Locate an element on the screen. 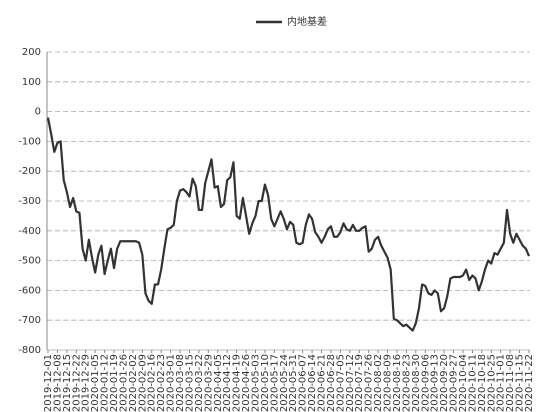 Image resolution: width=550 pixels, height=412 pixels. x-tick-label: 2020-03-08 is located at coordinates (180, 383).